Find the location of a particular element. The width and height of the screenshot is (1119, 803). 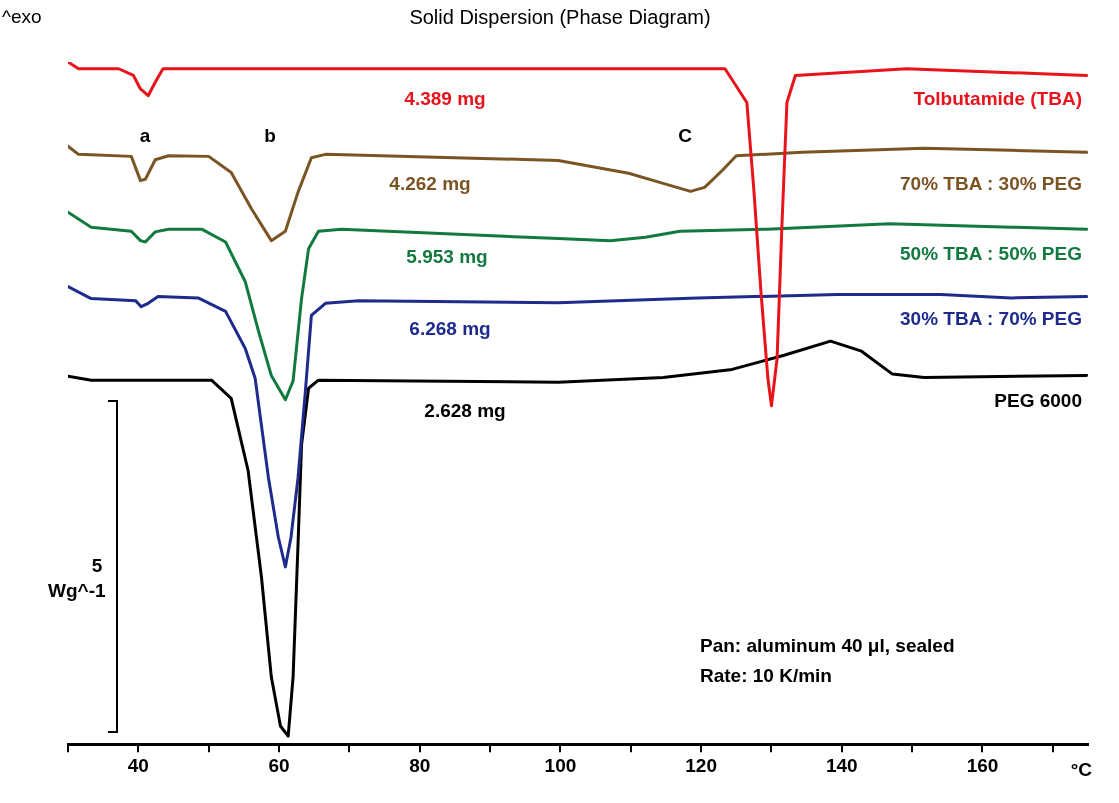

series-label: 50% TBA : 50% PEG is located at coordinates (991, 254).